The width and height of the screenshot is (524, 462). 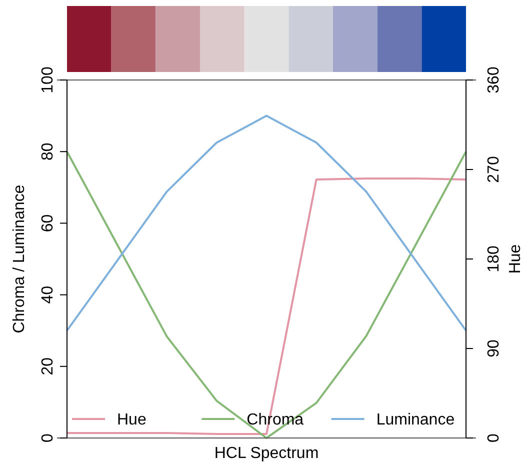 I want to click on y-tick-label: 60, so click(x=48, y=223).